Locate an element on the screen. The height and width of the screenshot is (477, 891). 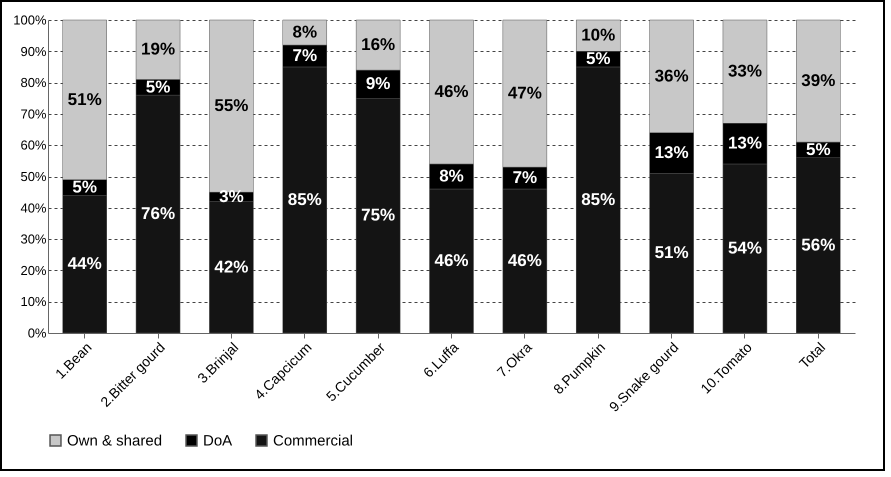
data-label: 36% is located at coordinates (671, 76).